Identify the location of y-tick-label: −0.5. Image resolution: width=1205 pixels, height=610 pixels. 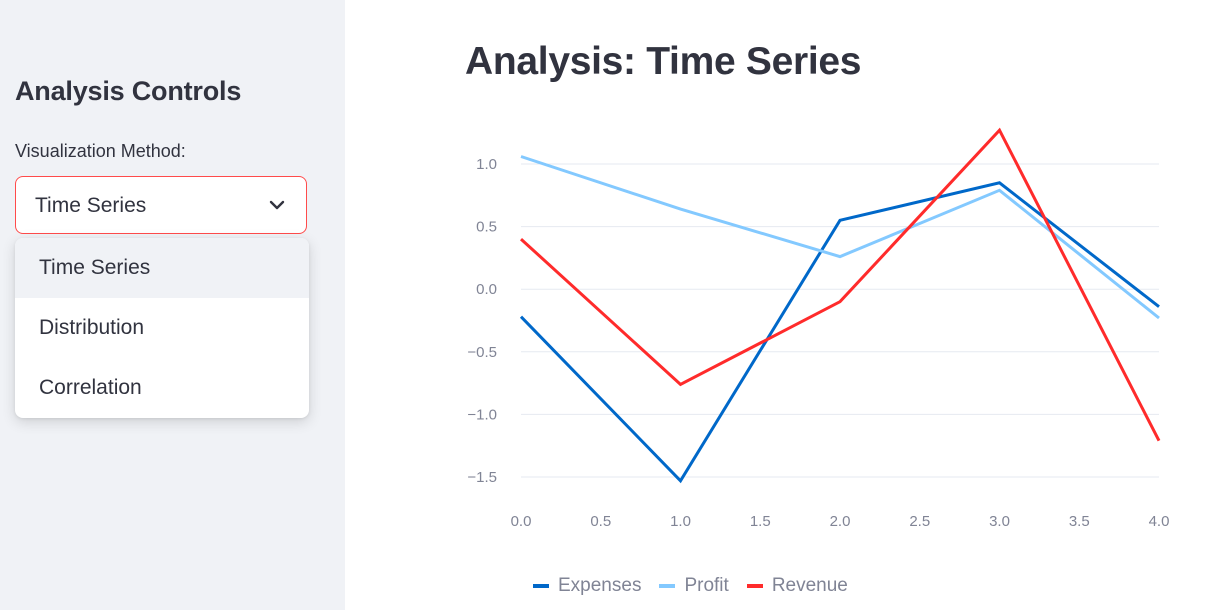
(482, 352).